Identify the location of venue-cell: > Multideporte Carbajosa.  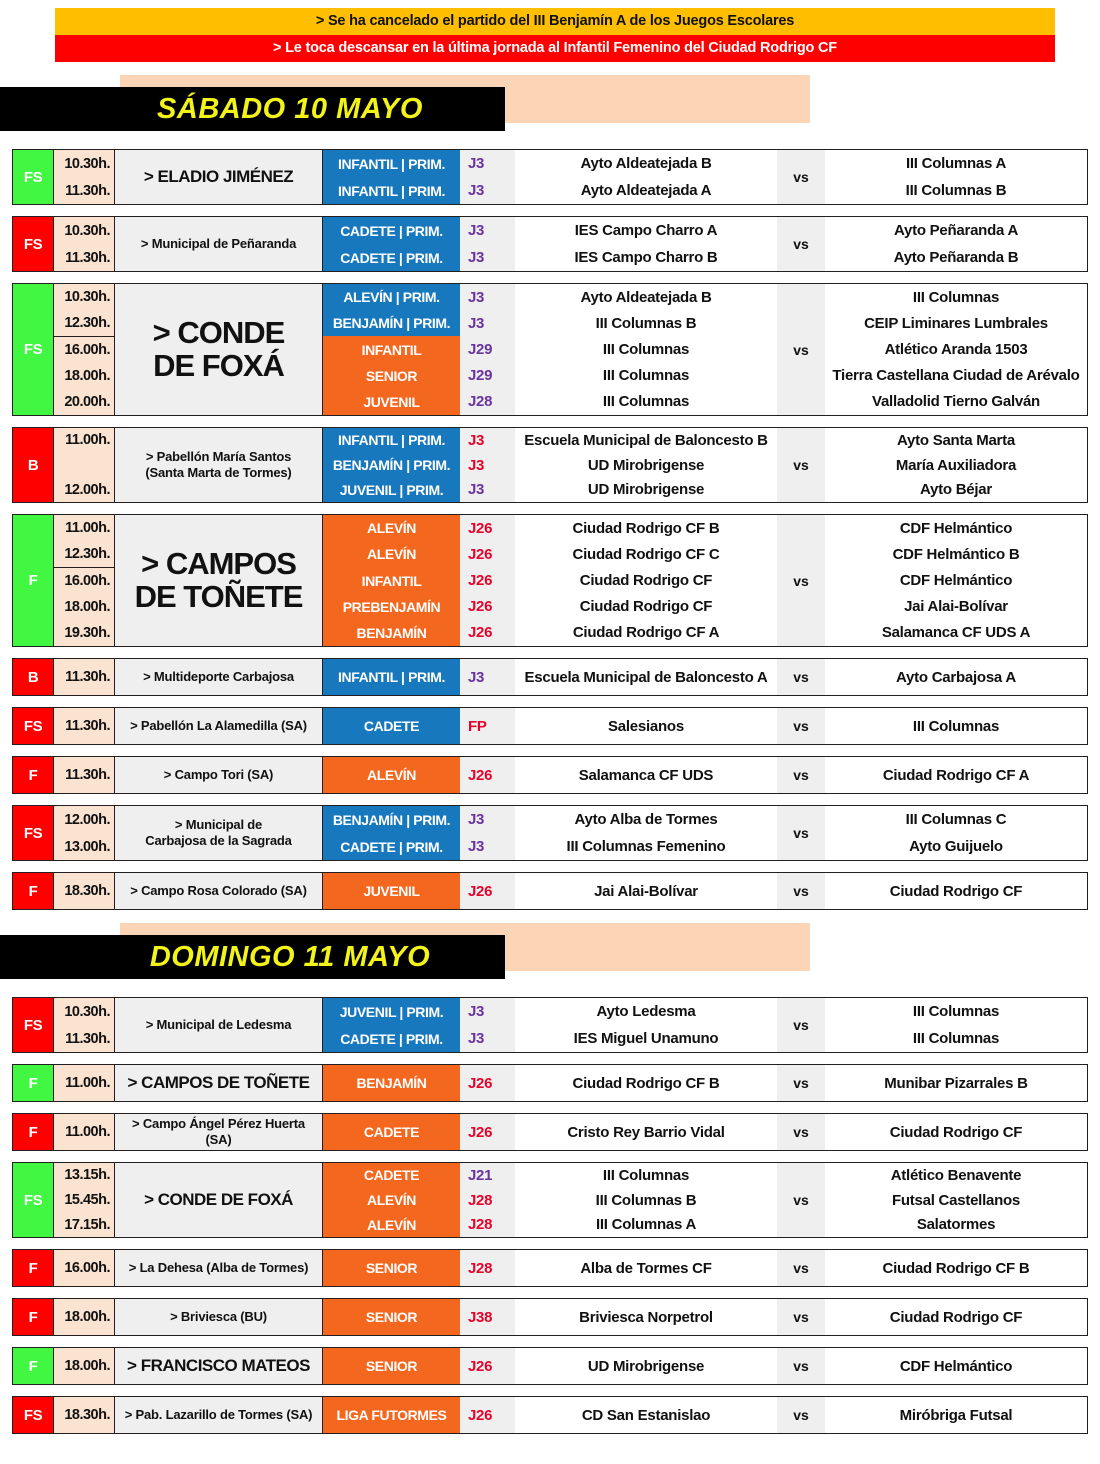
(219, 677).